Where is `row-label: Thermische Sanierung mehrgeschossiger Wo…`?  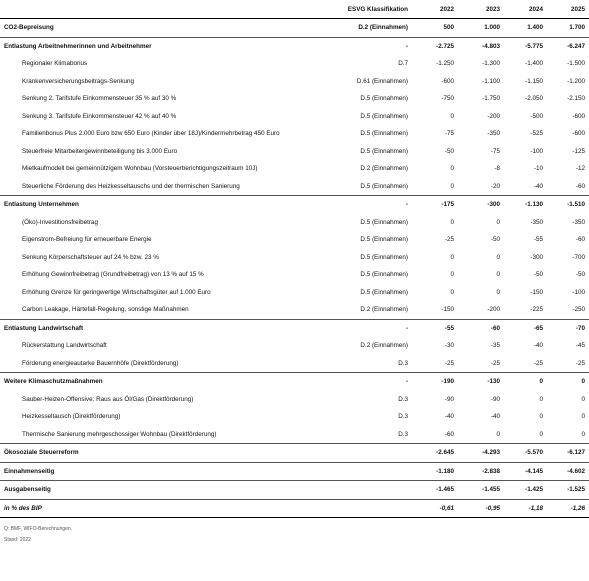
row-label: Thermische Sanierung mehrgeschossiger Wo… is located at coordinates (119, 434).